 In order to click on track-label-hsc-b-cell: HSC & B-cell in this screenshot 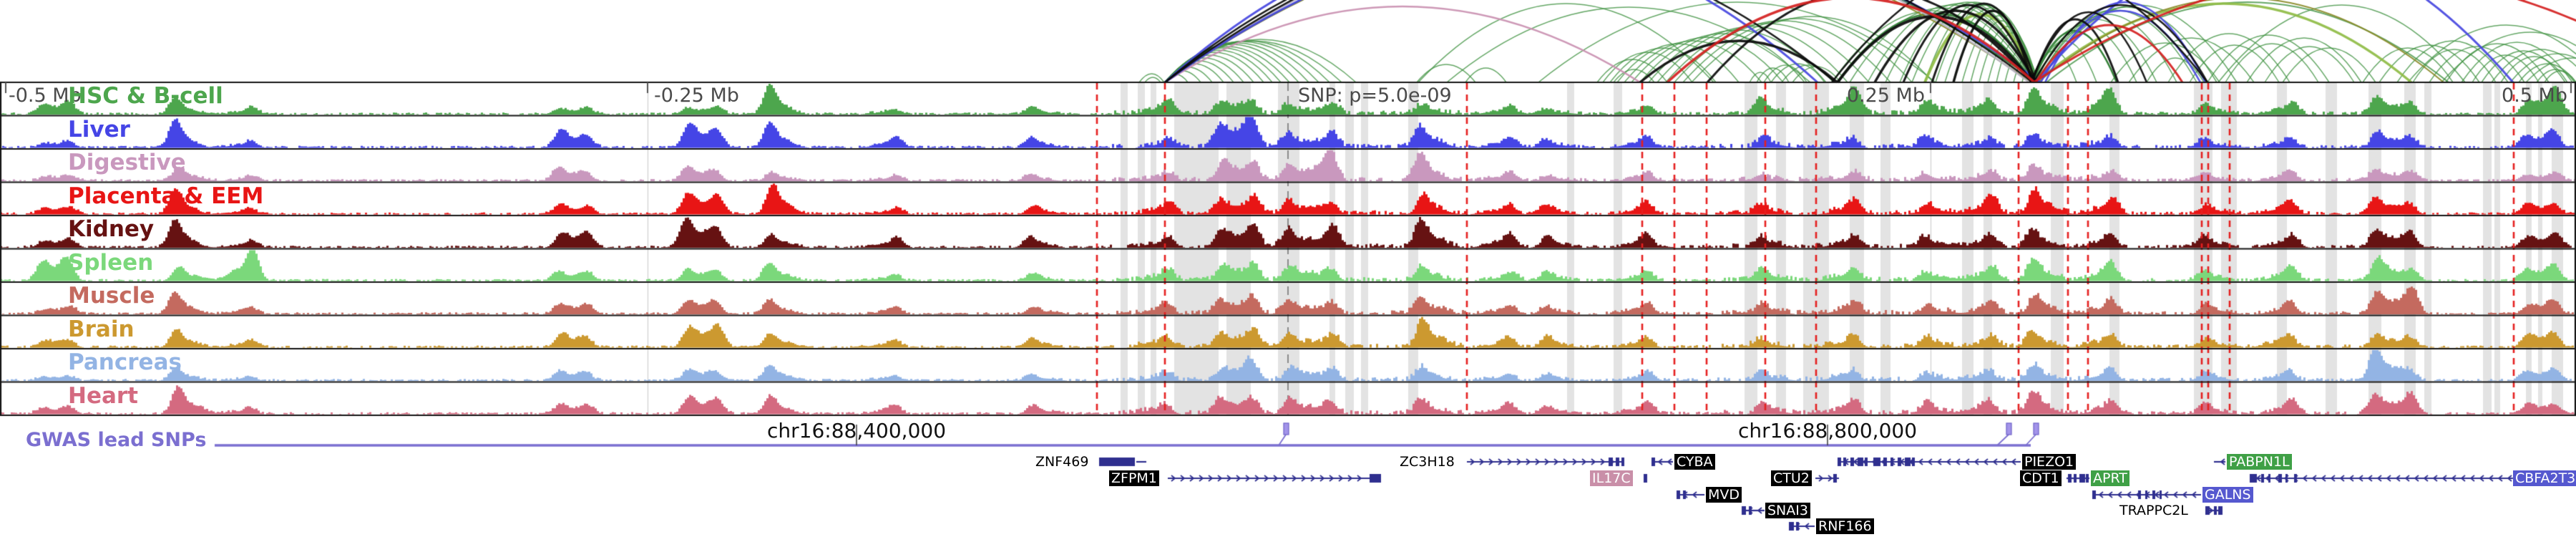, I will do `click(145, 96)`.